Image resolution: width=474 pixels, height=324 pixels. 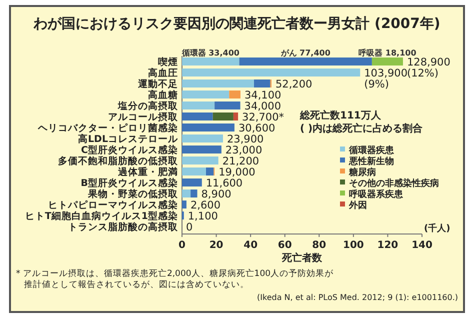 I want to click on legend-label: 外因, so click(x=357, y=205).